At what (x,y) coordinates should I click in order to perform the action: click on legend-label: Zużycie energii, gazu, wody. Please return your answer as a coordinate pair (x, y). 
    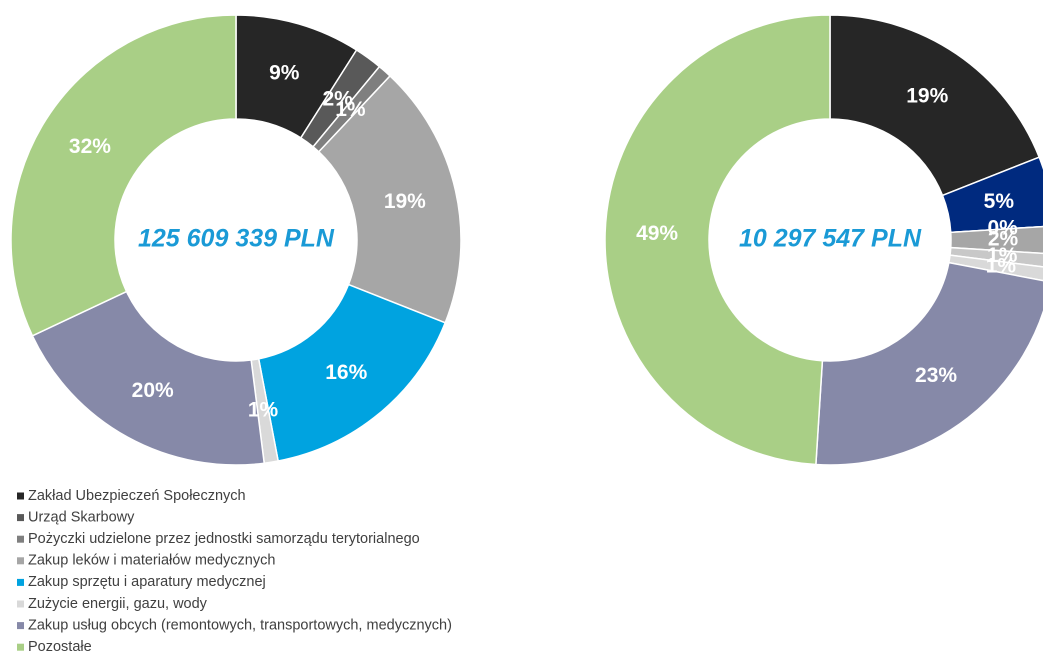
    Looking at the image, I should click on (118, 604).